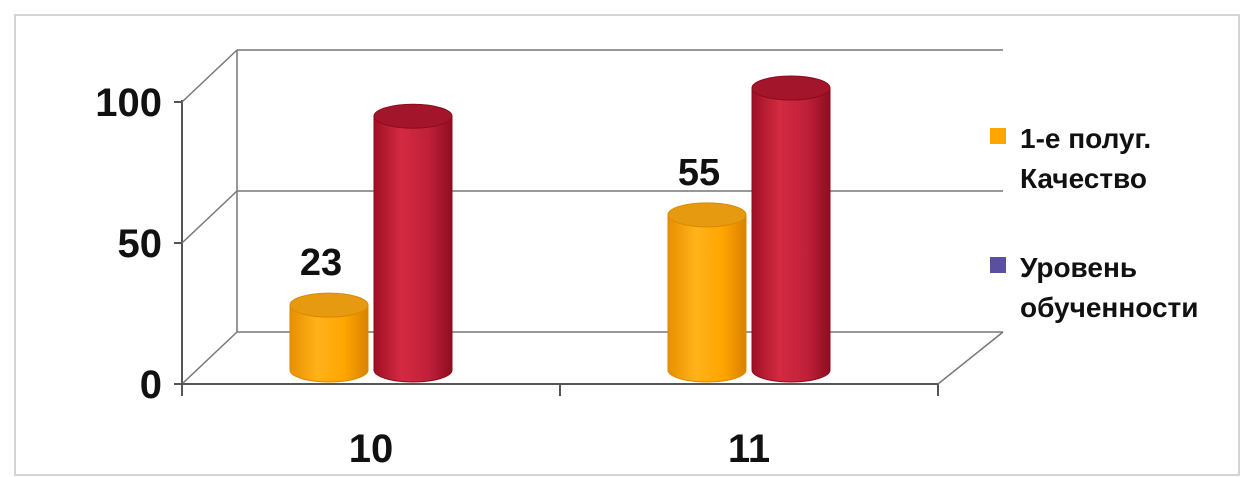  What do you see at coordinates (321, 263) in the screenshot?
I see `data-label: 23` at bounding box center [321, 263].